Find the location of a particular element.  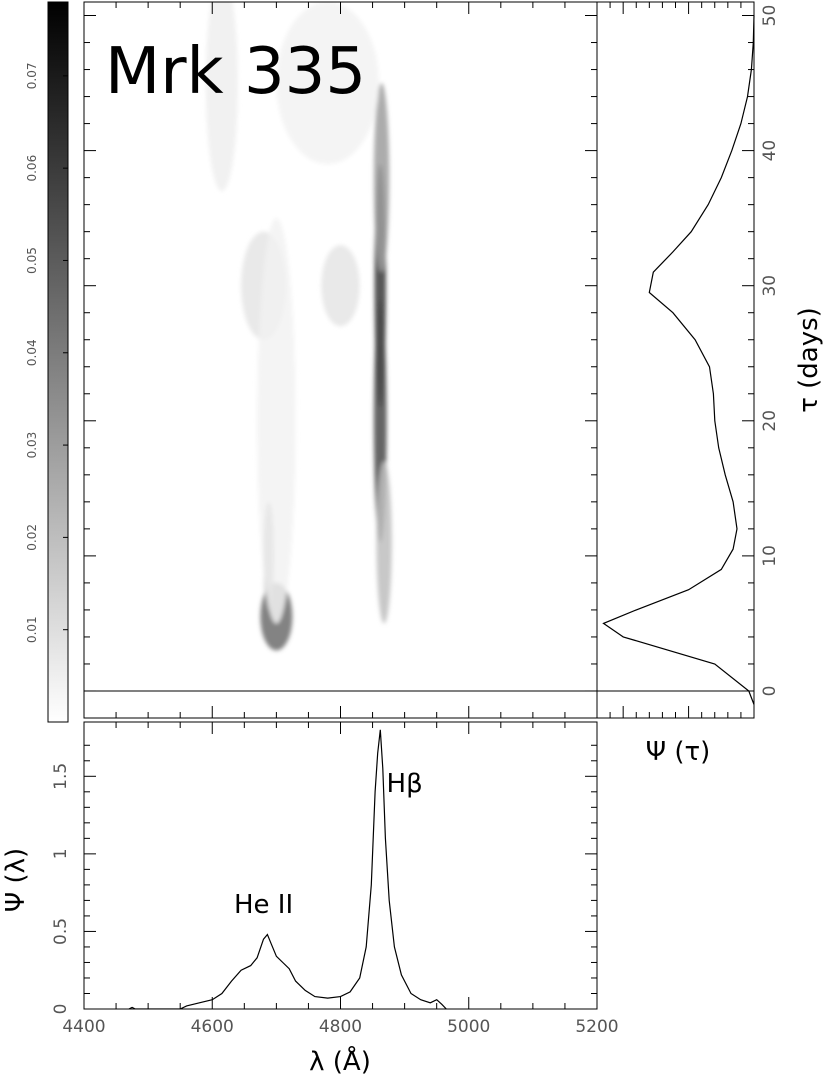

colorbar-tick-label: 0.04 is located at coordinates (32, 352).